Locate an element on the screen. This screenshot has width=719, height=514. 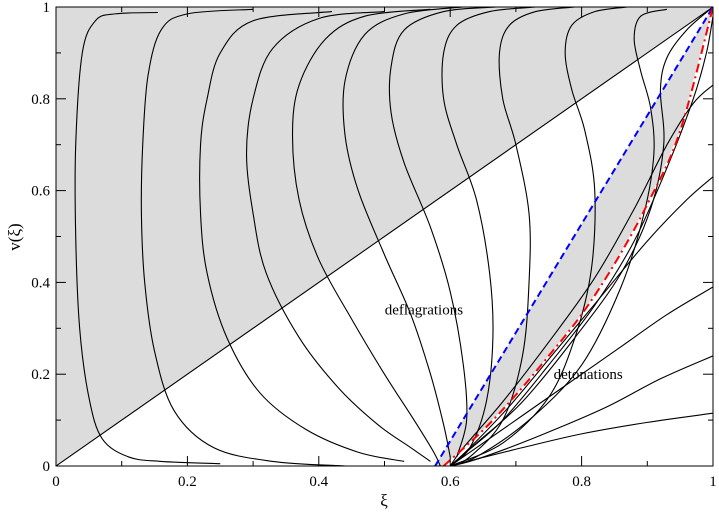
annotation-detonations: detonations is located at coordinates (588, 375).